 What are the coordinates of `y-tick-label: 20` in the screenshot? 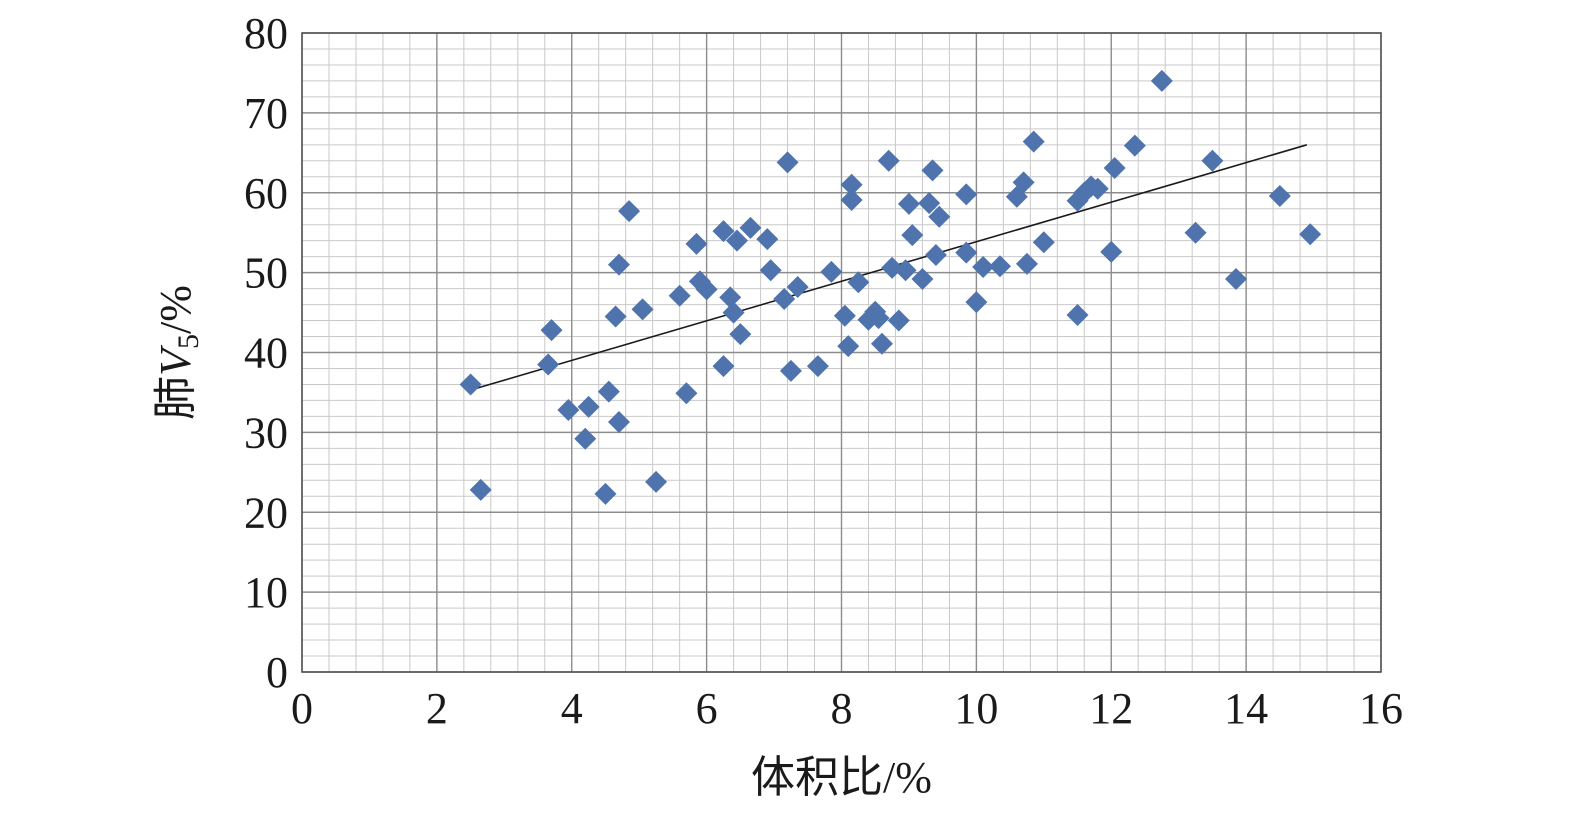 It's located at (266, 512).